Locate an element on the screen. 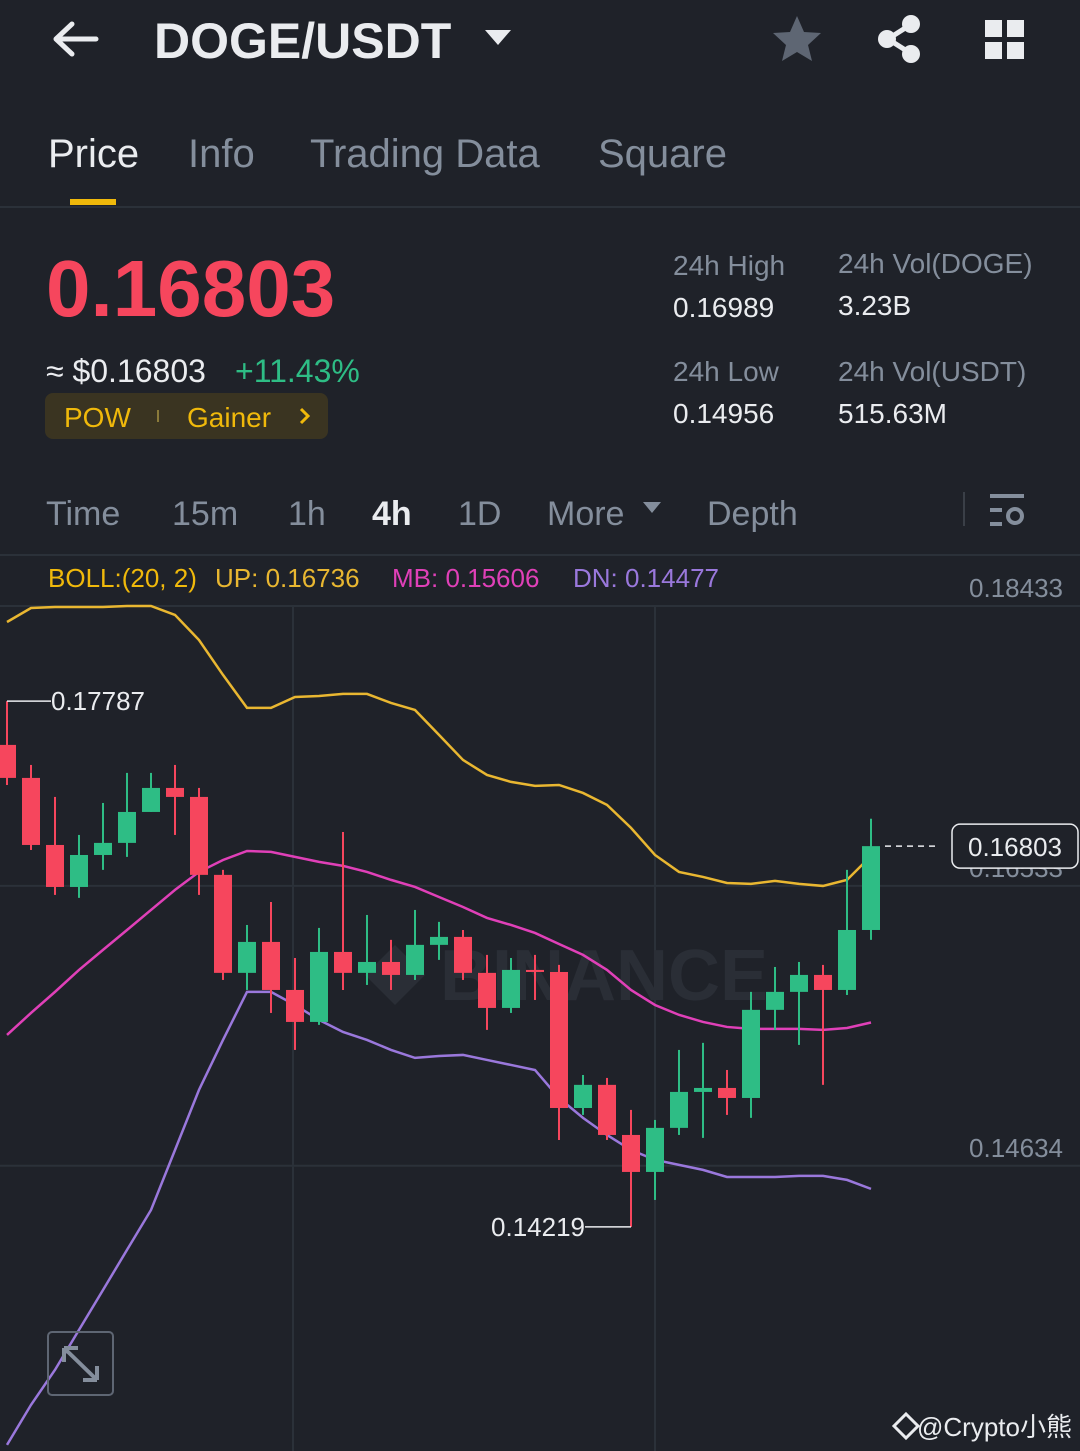 The width and height of the screenshot is (1080, 1451). back-button is located at coordinates (76, 39).